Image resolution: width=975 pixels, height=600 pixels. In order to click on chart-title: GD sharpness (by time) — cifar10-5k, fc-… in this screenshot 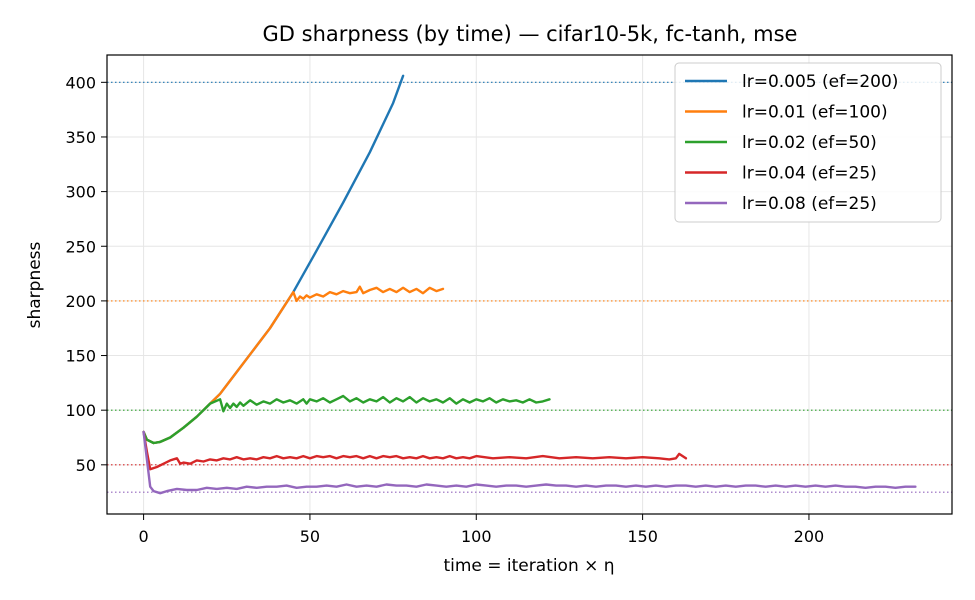, I will do `click(530, 34)`.